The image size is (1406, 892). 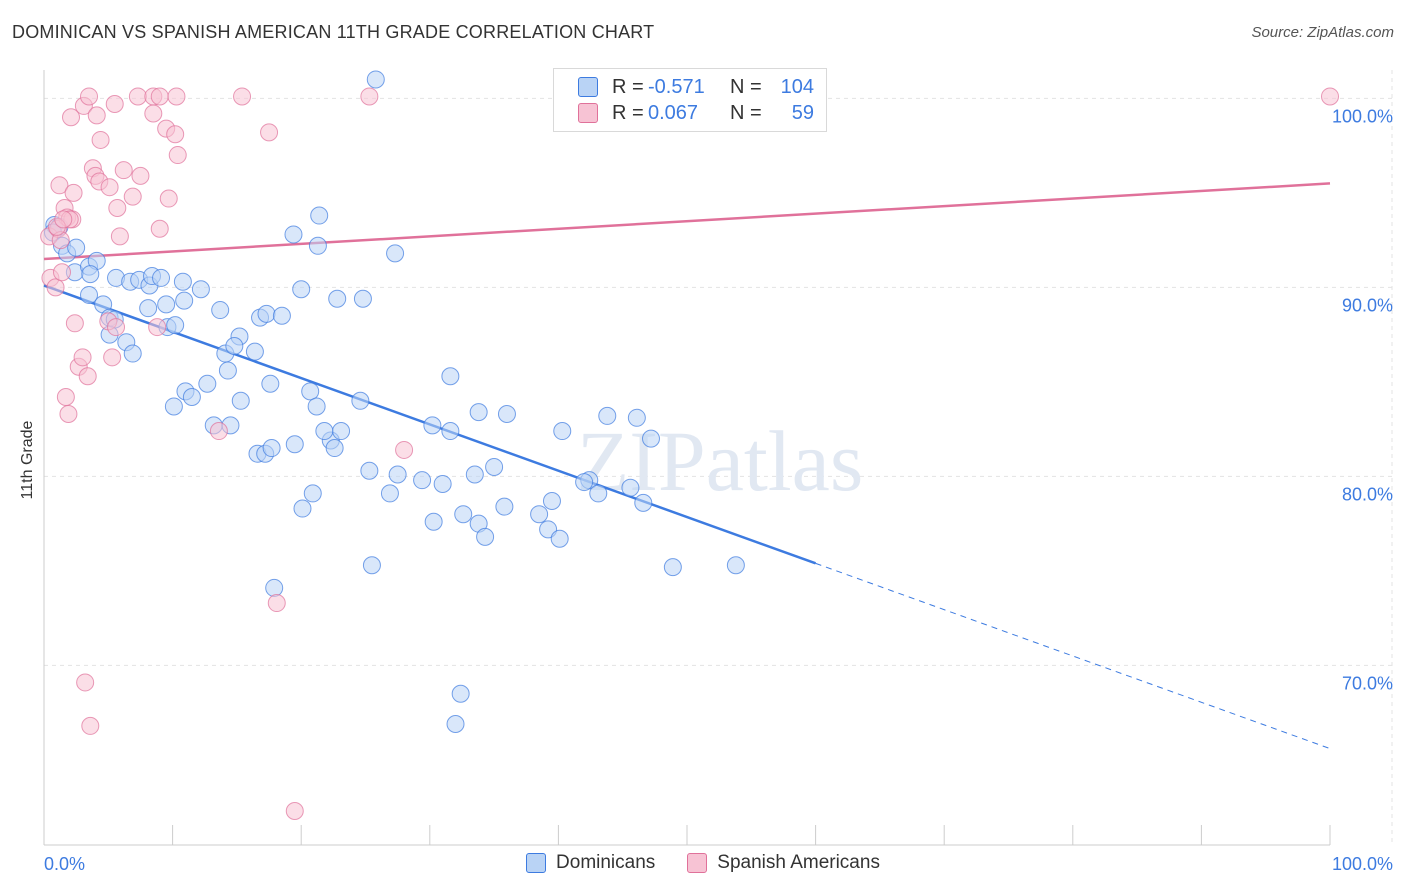 I want to click on y-tick-label: 70.0%, so click(x=1367, y=683).